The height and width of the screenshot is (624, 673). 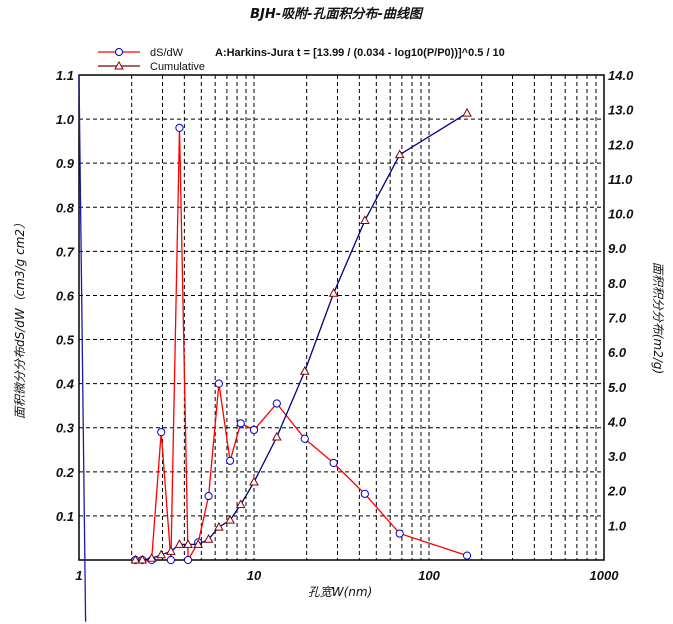 I want to click on legend-label-cumulative: Cumulative, so click(x=177, y=67).